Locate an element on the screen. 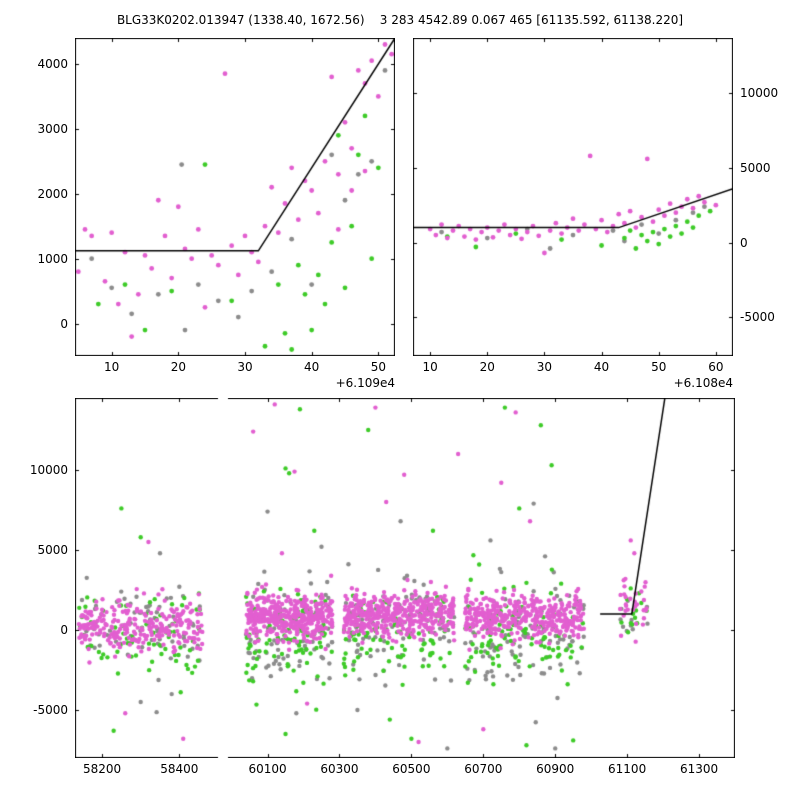  y-tick-label: 2000 is located at coordinates (52, 193).